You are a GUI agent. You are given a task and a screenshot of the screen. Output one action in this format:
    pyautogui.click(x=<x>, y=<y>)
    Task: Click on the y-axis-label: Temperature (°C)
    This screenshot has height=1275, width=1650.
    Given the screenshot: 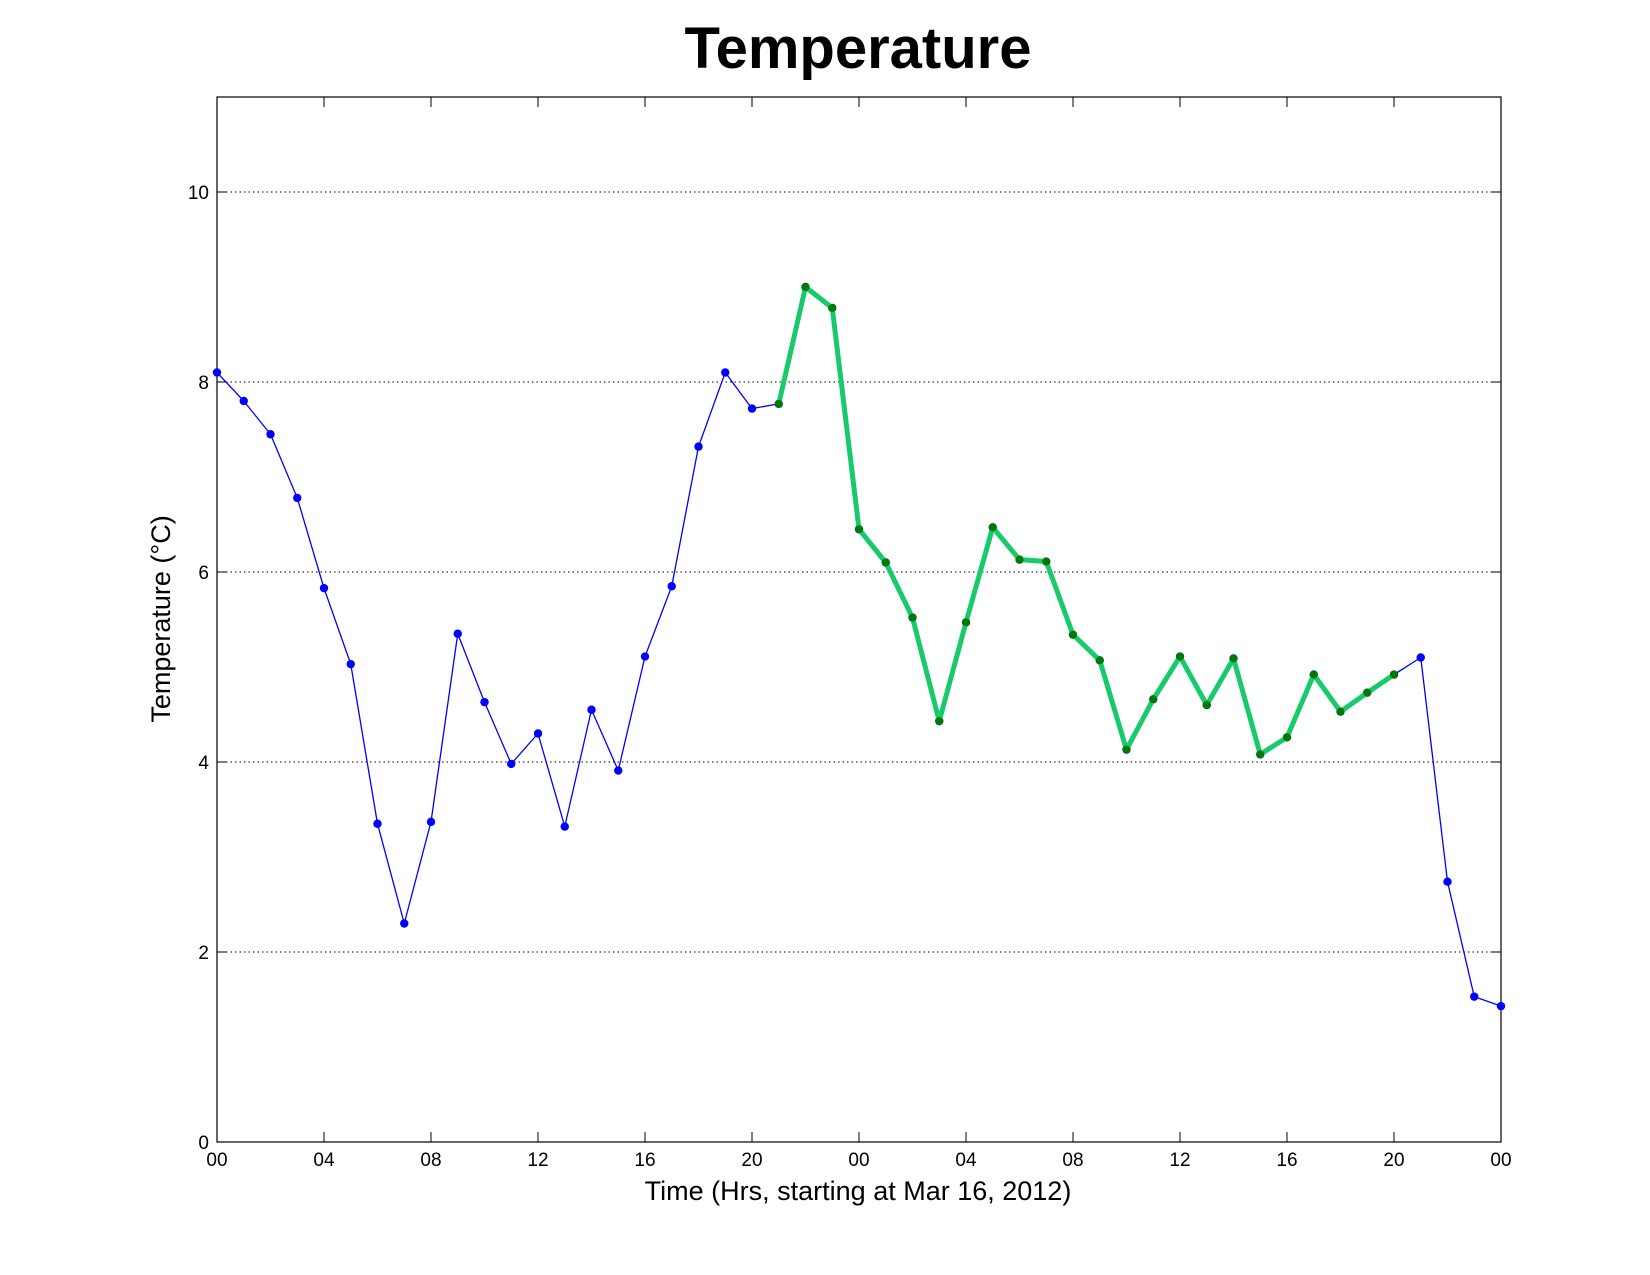 What is the action you would take?
    pyautogui.click(x=161, y=618)
    